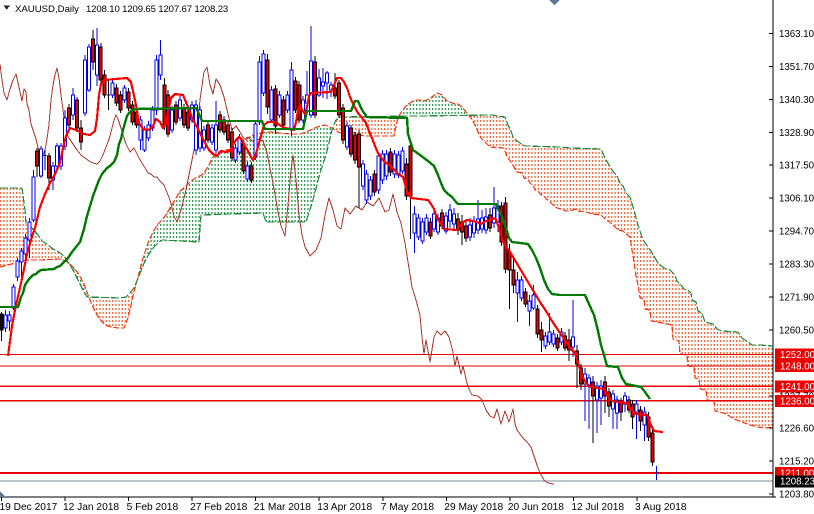 Image resolution: width=814 pixels, height=514 pixels. I want to click on svg-text: 20 Jun 2018, so click(536, 507).